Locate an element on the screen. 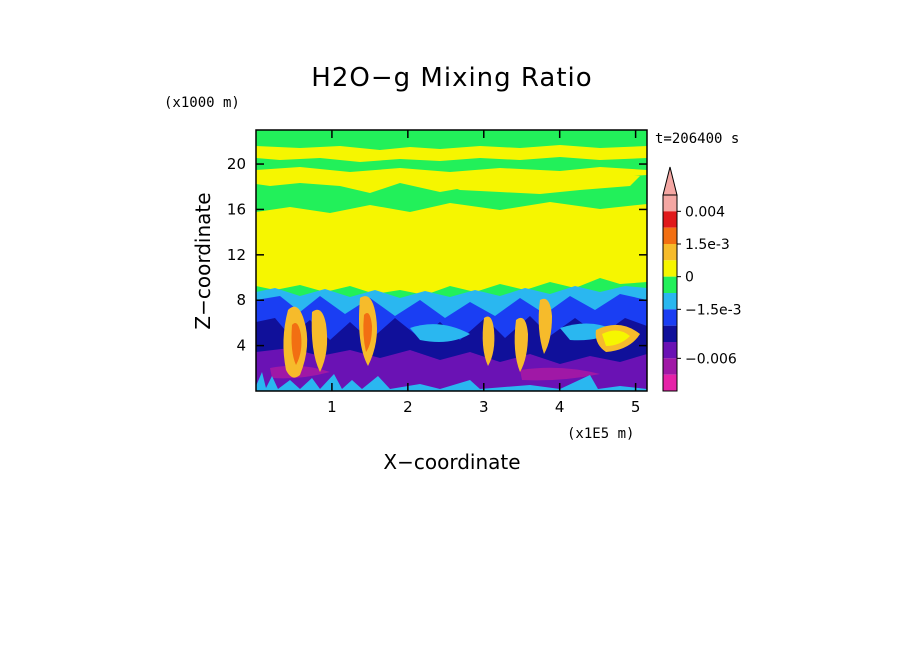  colorbar-frame is located at coordinates (670, 293).